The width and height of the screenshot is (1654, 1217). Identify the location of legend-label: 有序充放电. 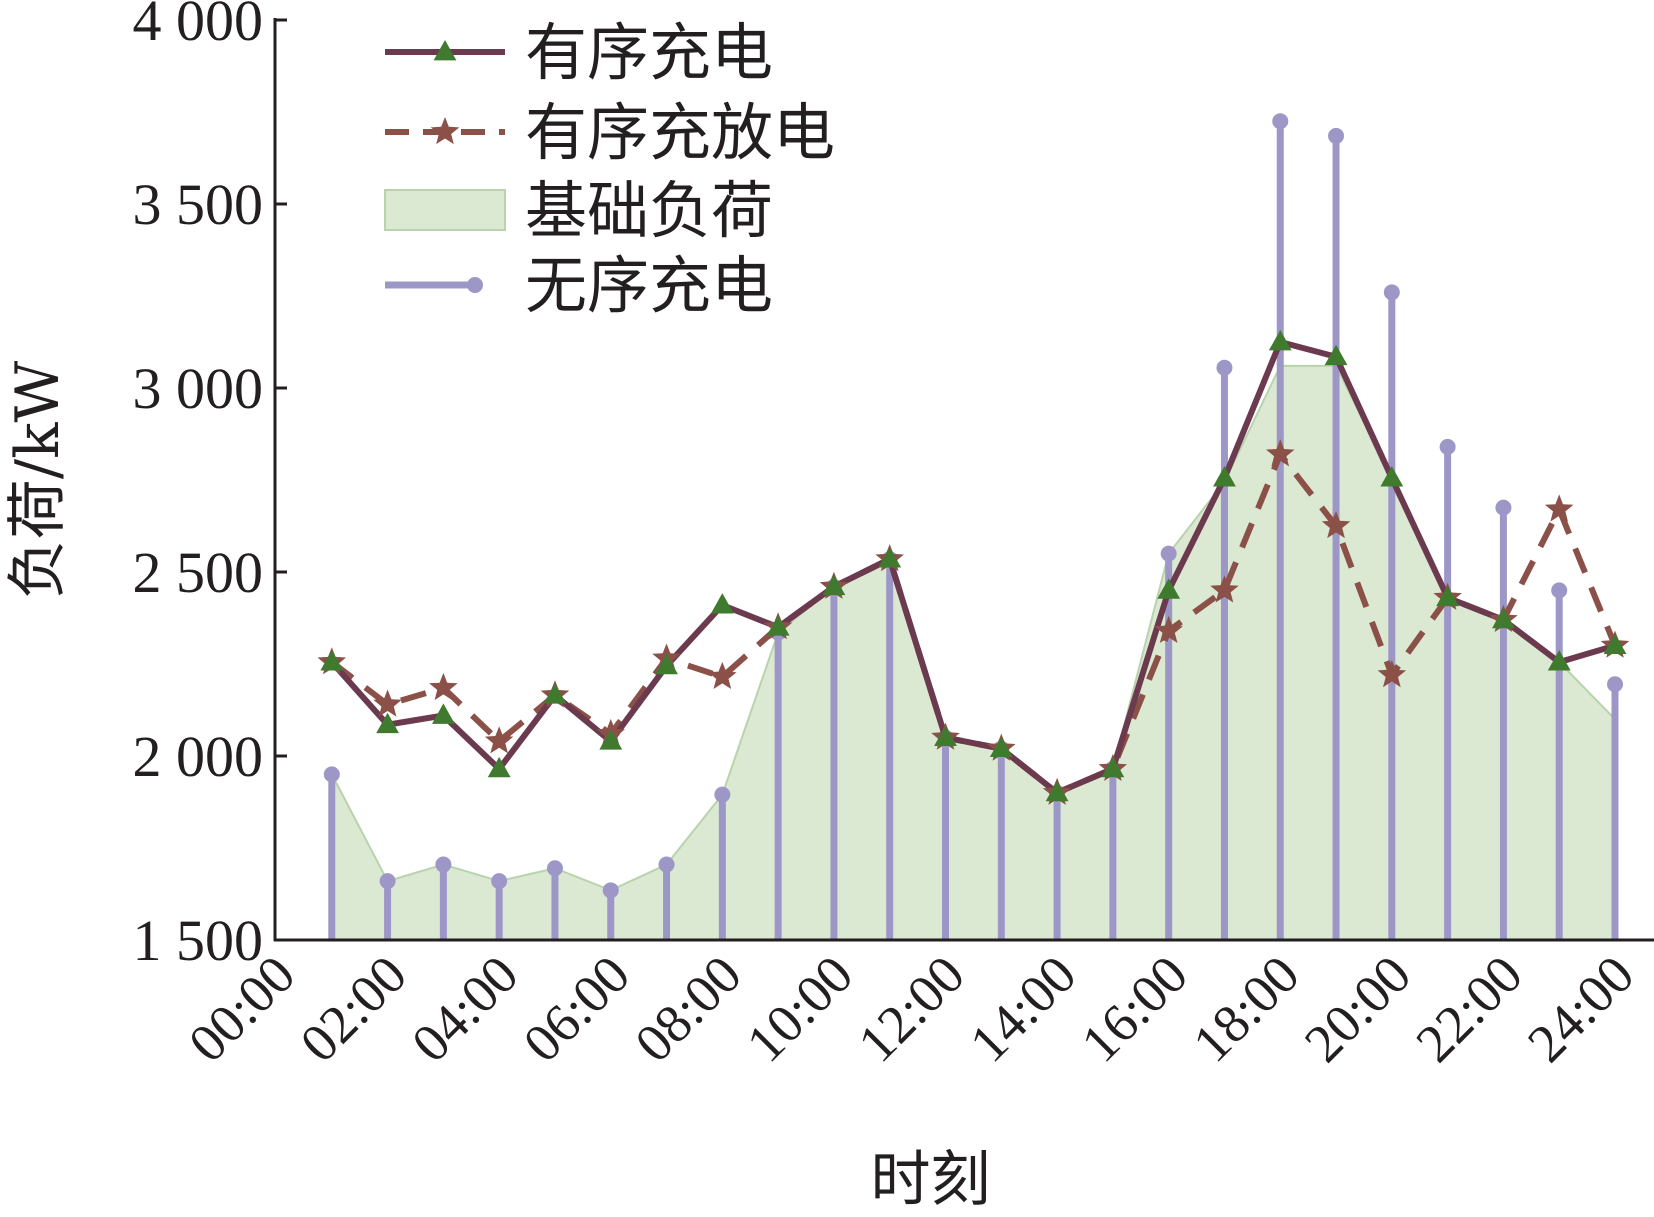
(680, 132).